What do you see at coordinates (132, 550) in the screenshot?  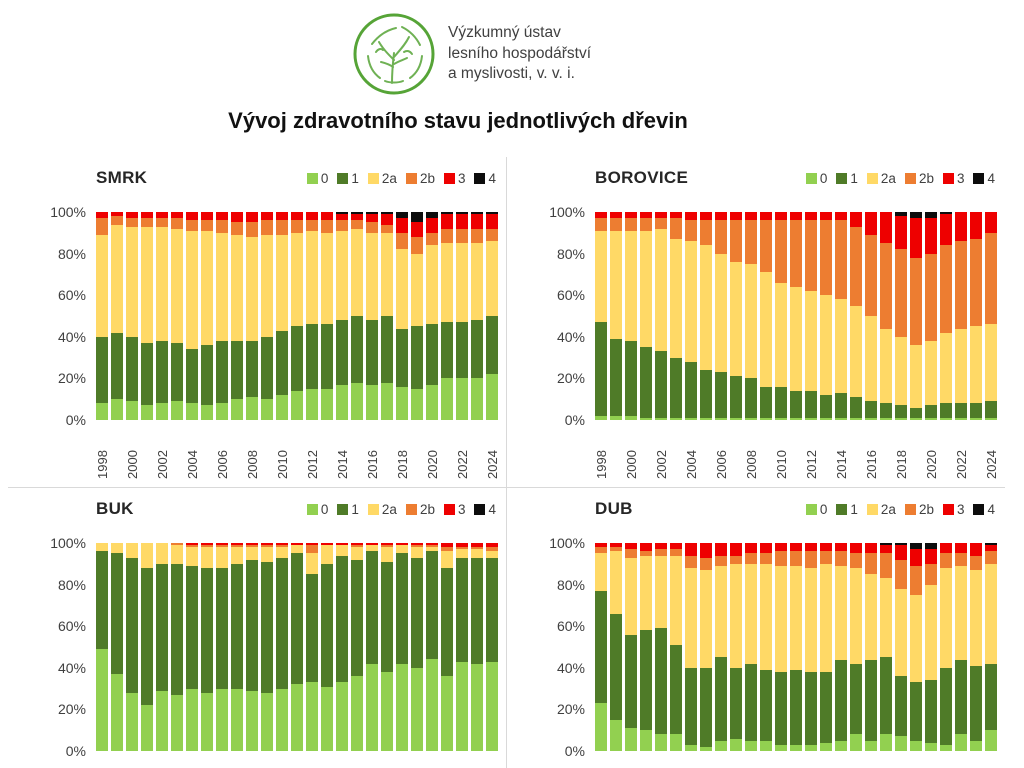 I see `bar-2000-segment-2a` at bounding box center [132, 550].